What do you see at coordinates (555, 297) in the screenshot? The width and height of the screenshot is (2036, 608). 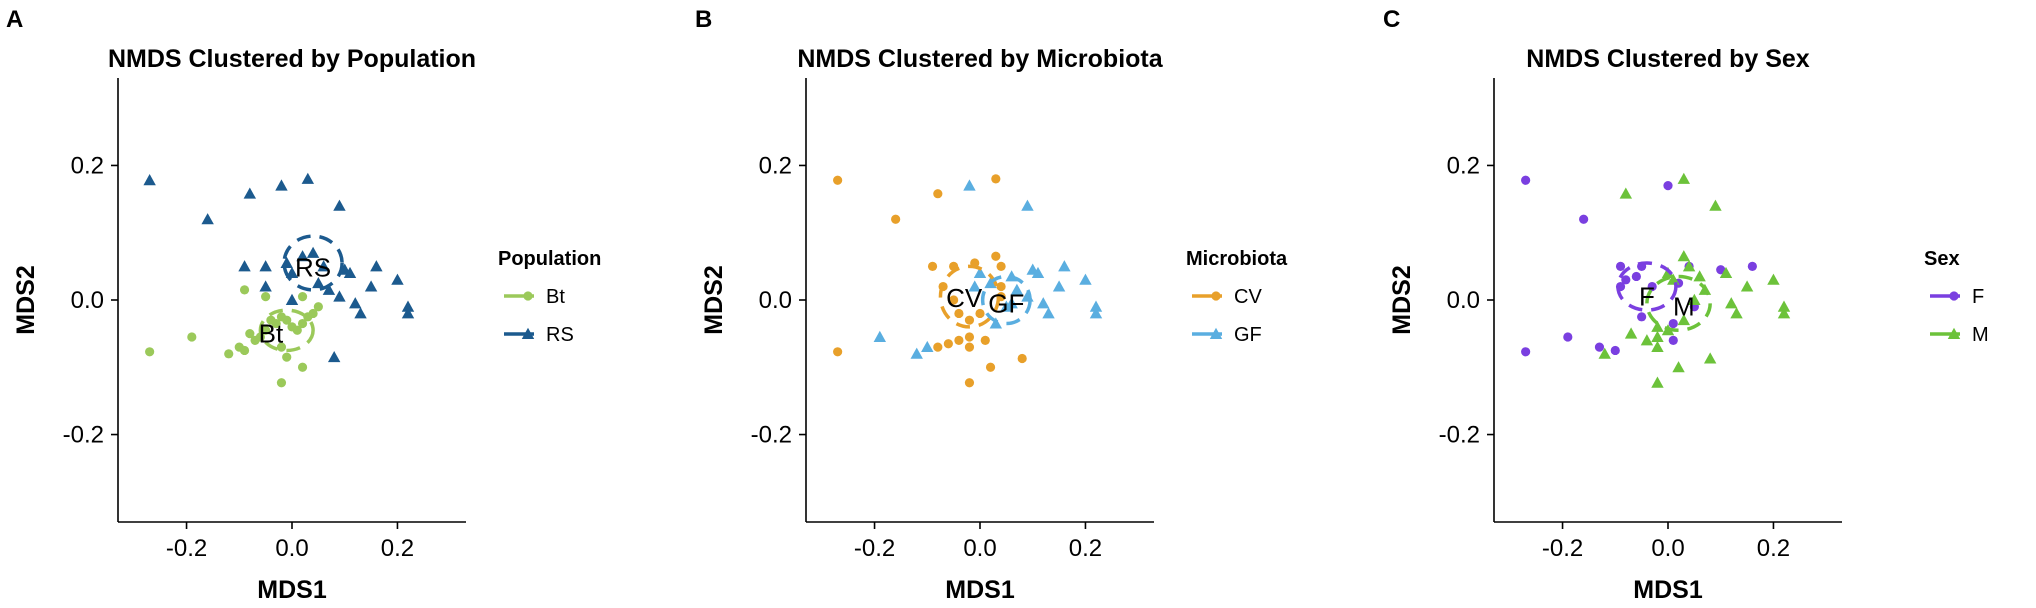 I see `legend-label: Bt` at bounding box center [555, 297].